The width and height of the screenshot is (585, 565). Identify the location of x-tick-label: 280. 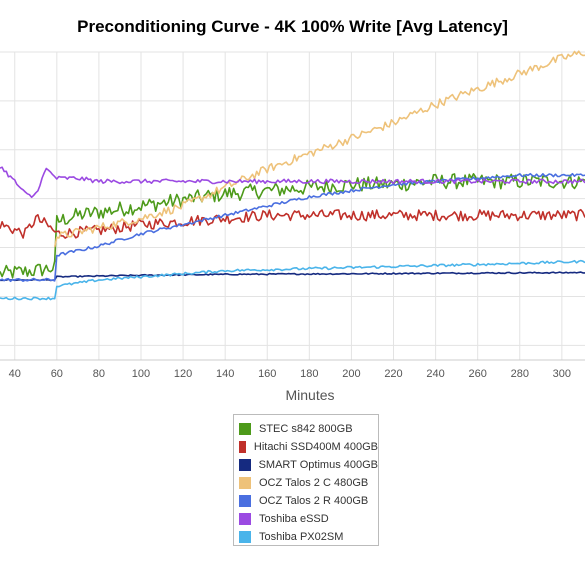
(520, 374).